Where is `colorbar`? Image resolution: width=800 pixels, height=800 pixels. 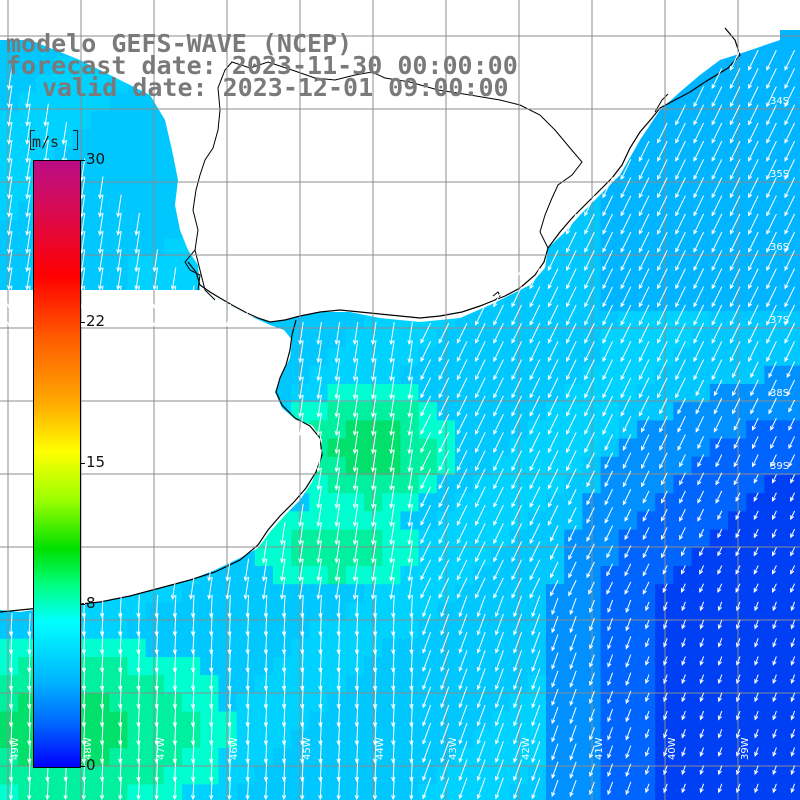
colorbar is located at coordinates (57, 464).